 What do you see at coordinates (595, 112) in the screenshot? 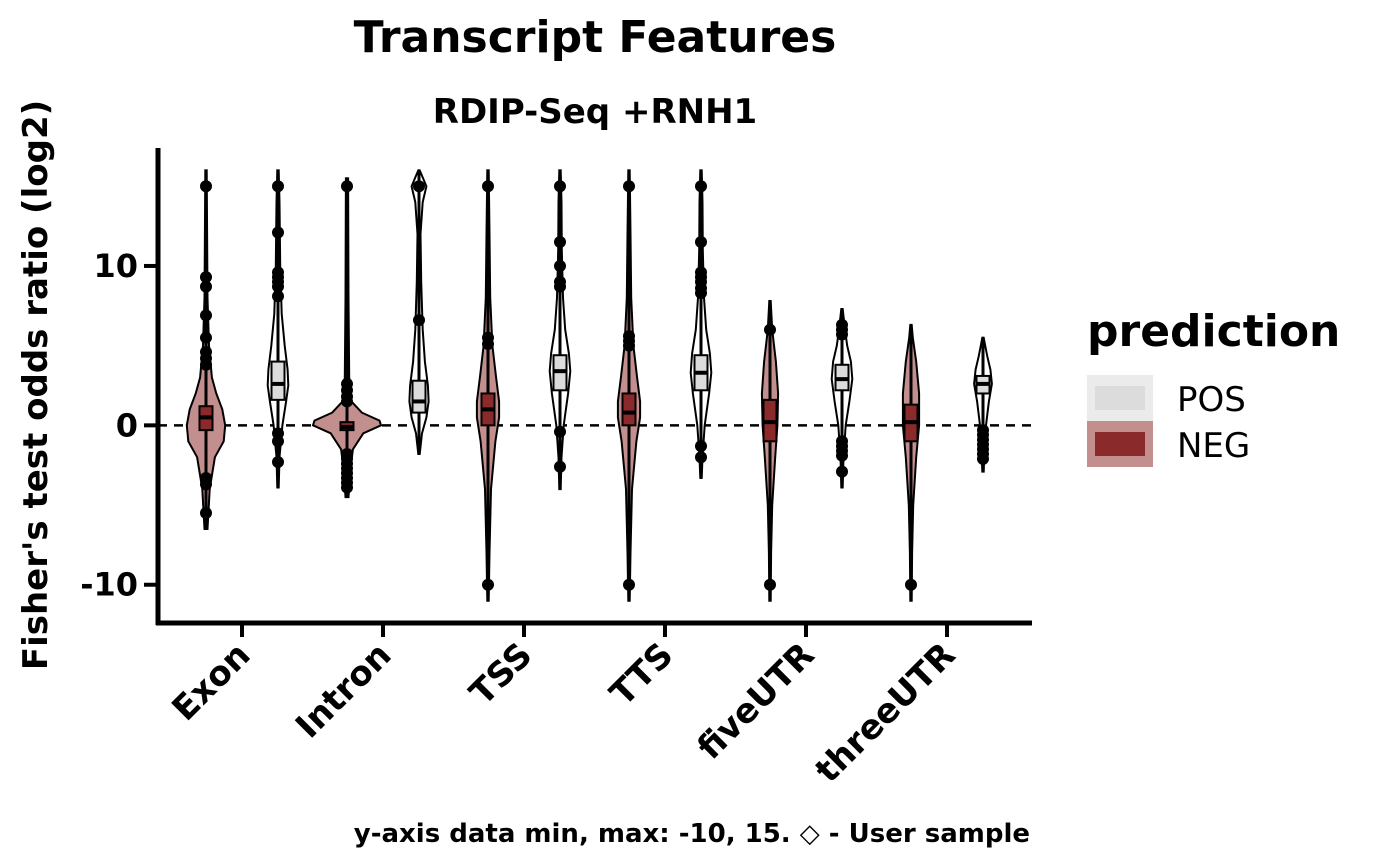
I see `chart-subtitle: RDIP-Seq +RNH1` at bounding box center [595, 112].